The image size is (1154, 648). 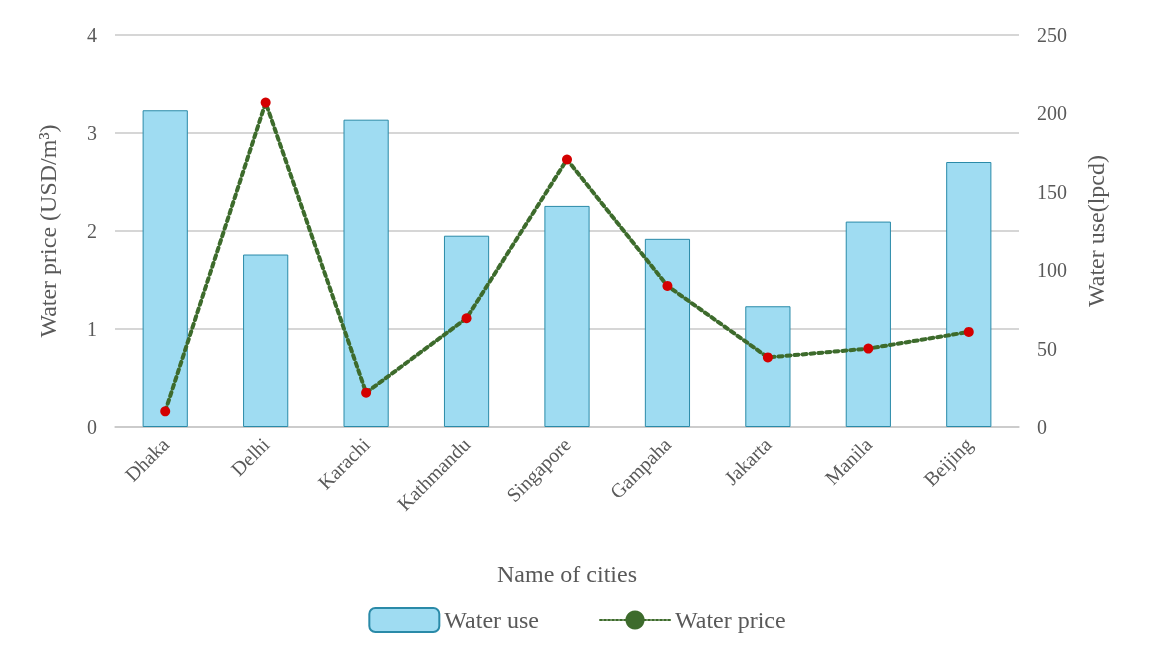 What do you see at coordinates (1096, 231) in the screenshot?
I see `y2-axis-title: Water use(lpcd)` at bounding box center [1096, 231].